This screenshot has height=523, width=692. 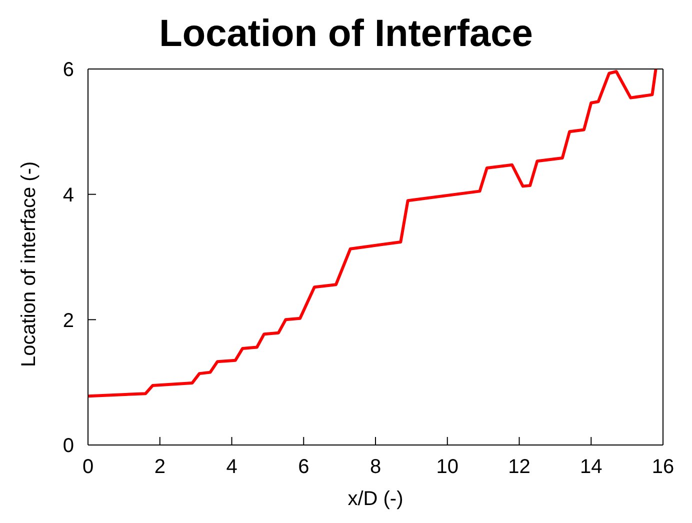 I want to click on x-tick-label: 12, so click(x=519, y=467).